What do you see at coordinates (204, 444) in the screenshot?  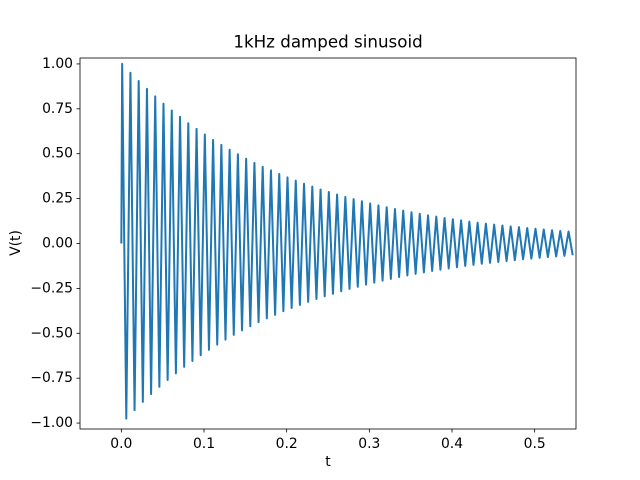 I see `x-tick-label: 0.1` at bounding box center [204, 444].